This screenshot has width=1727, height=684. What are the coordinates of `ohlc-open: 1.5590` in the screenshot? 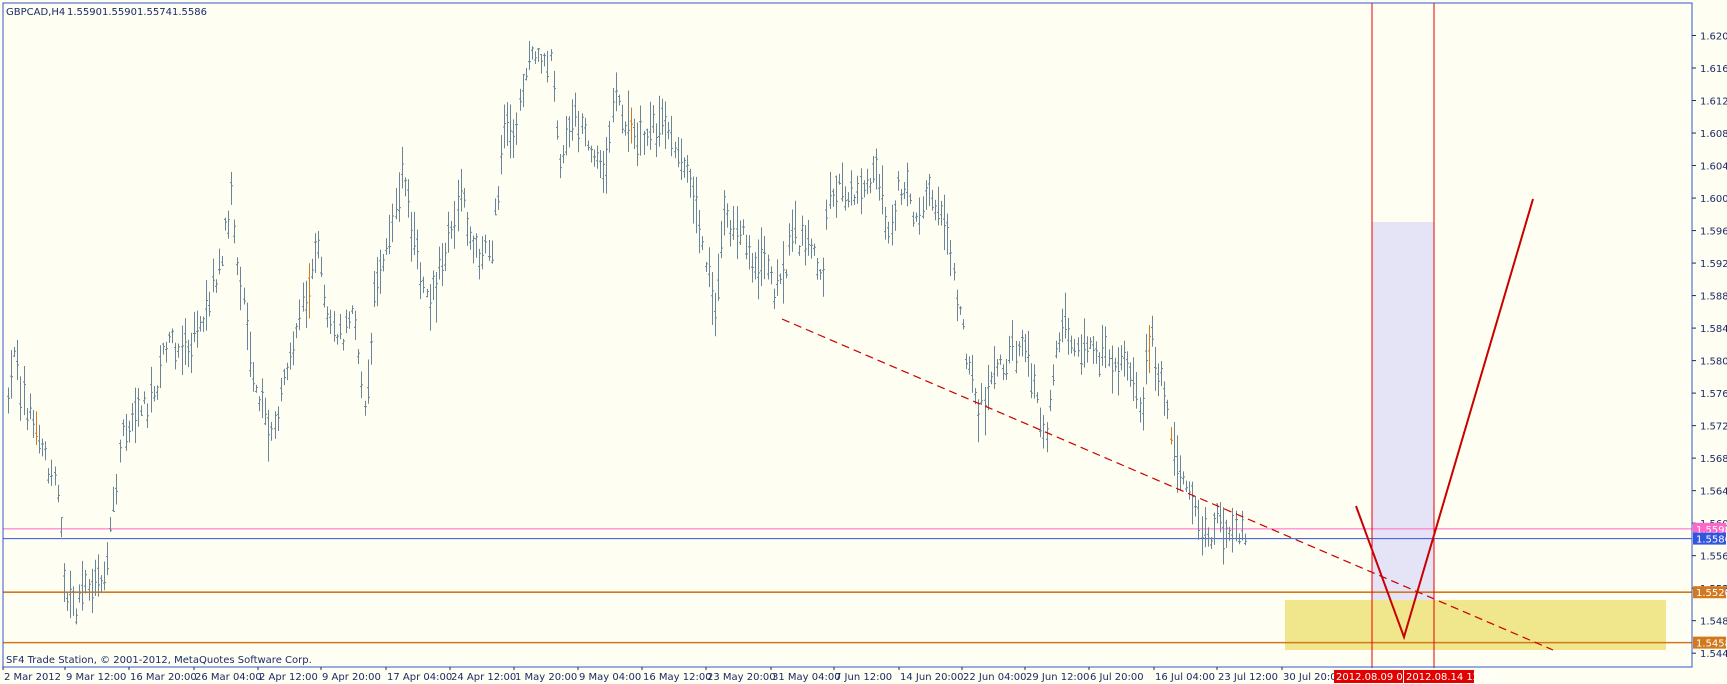 It's located at (84, 12).